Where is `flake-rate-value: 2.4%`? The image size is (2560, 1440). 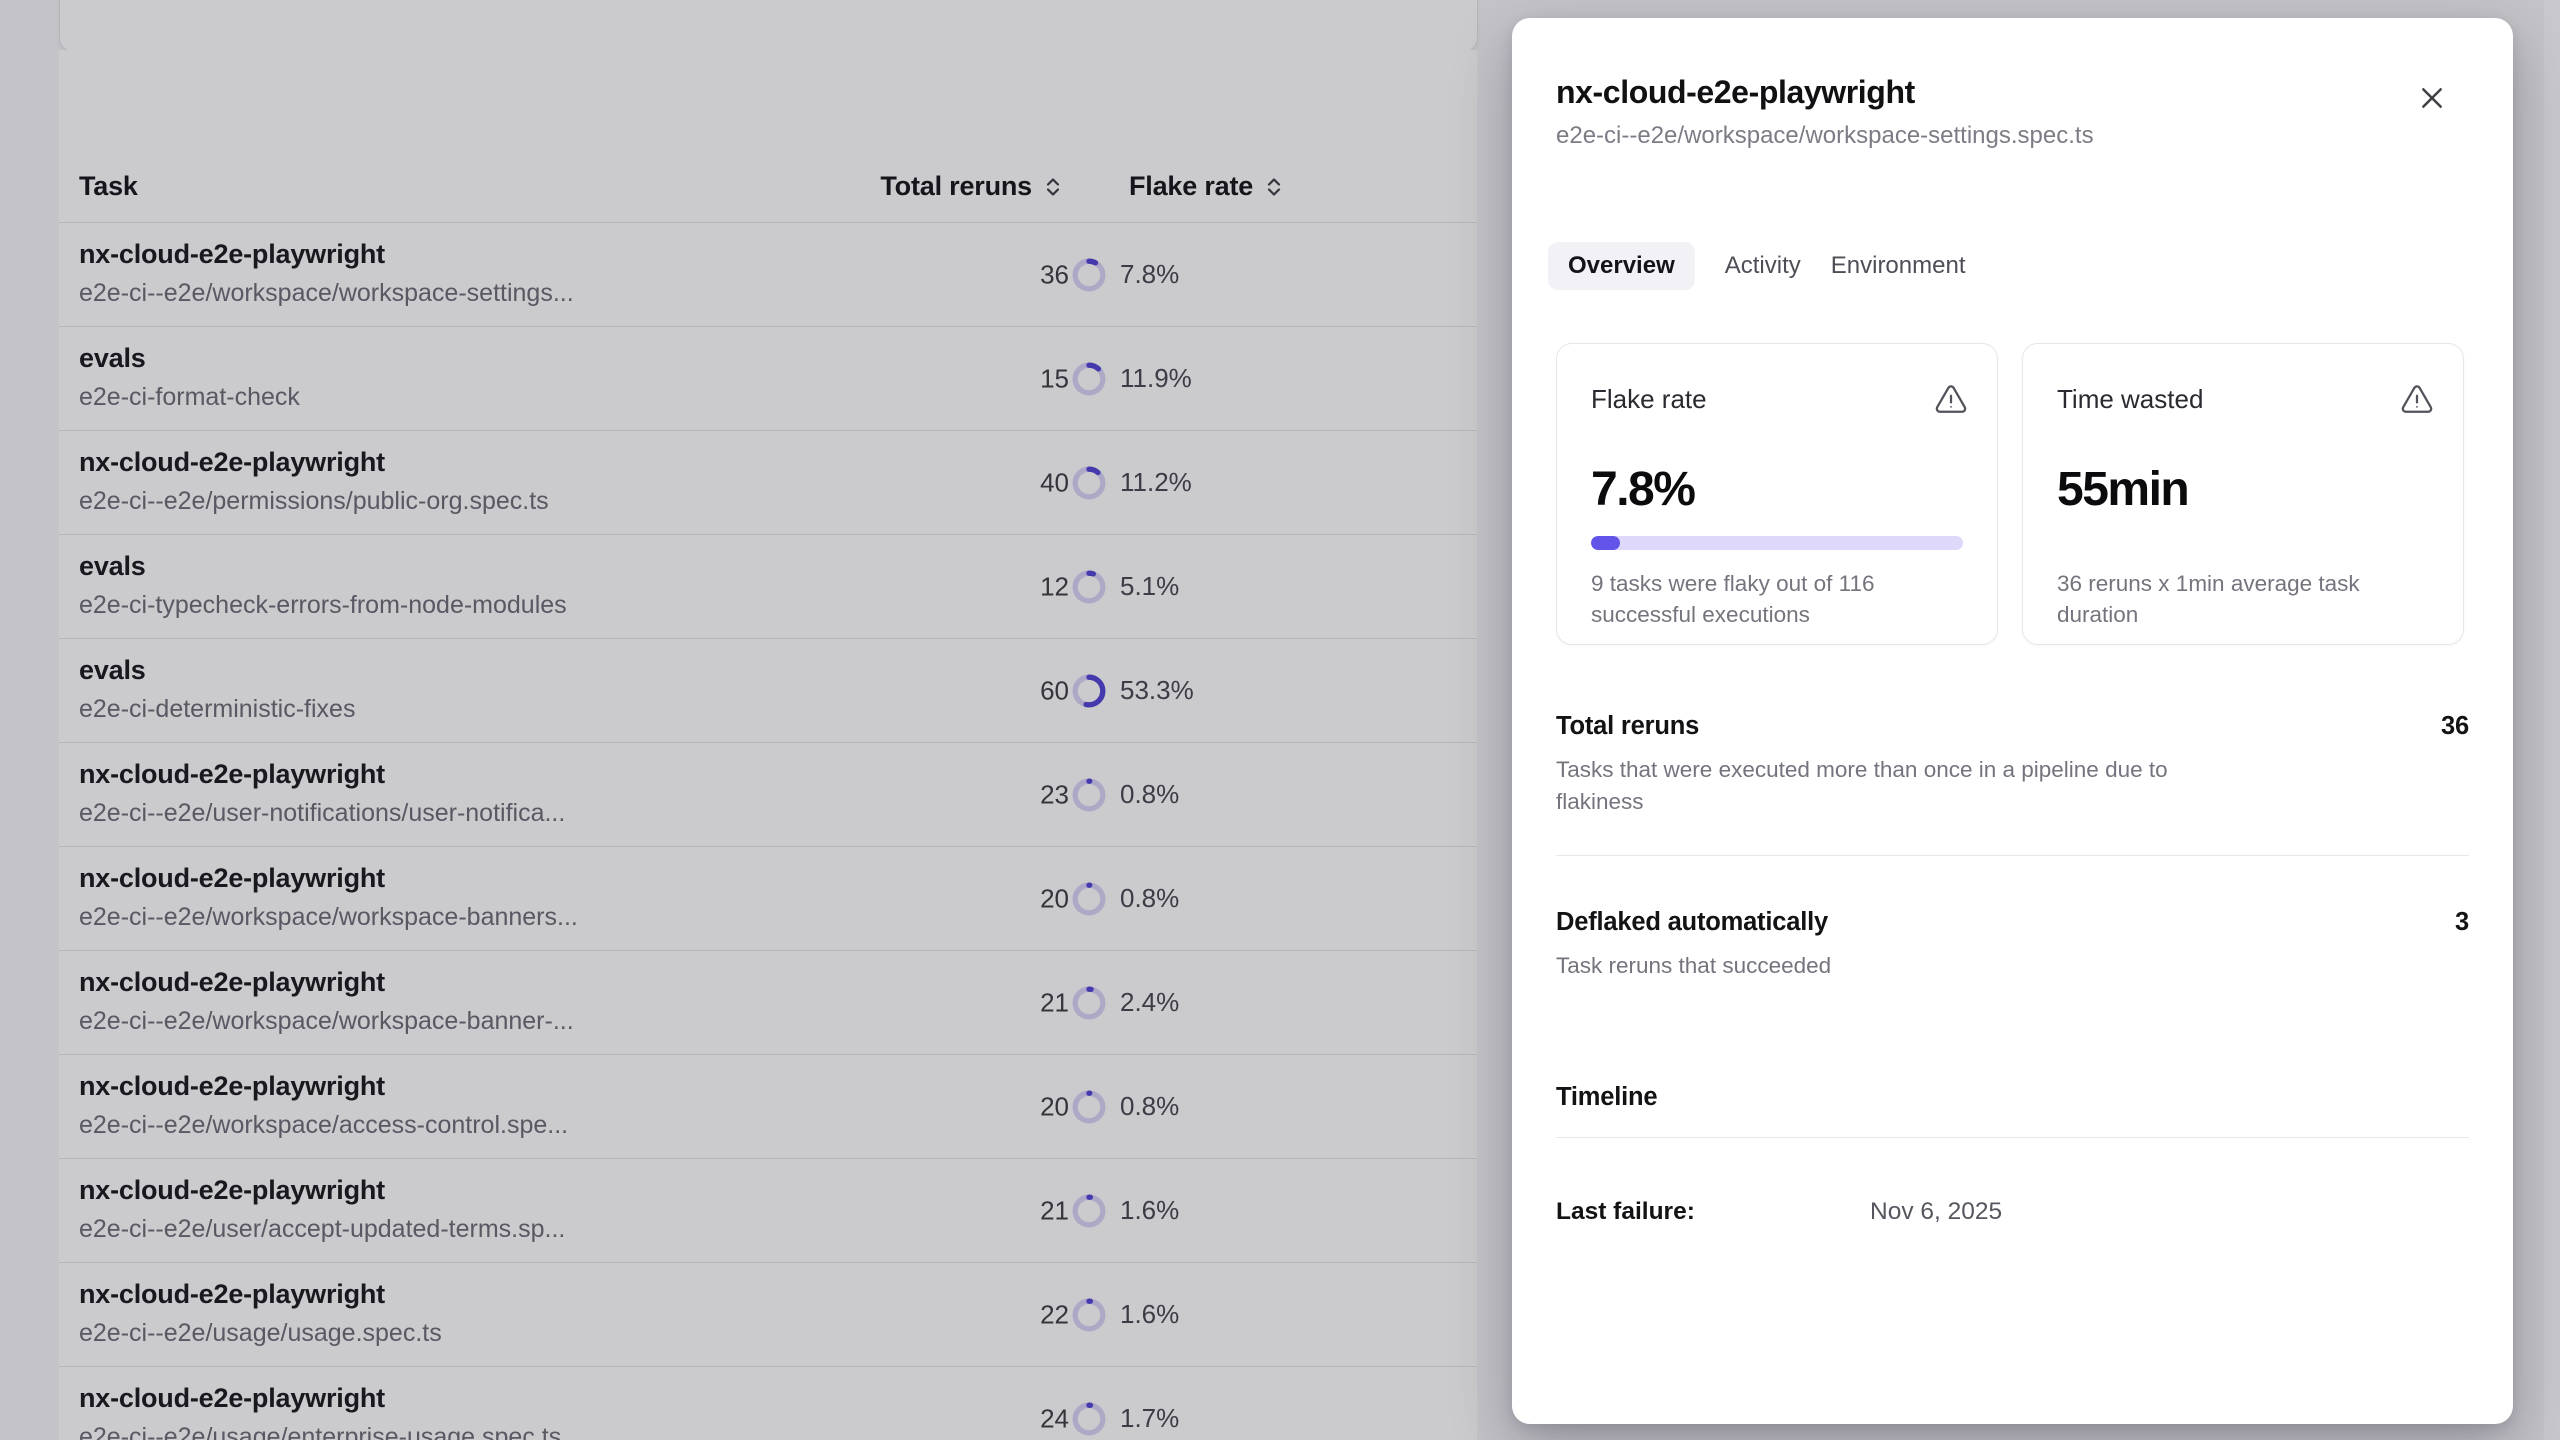
flake-rate-value: 2.4% is located at coordinates (1150, 1002).